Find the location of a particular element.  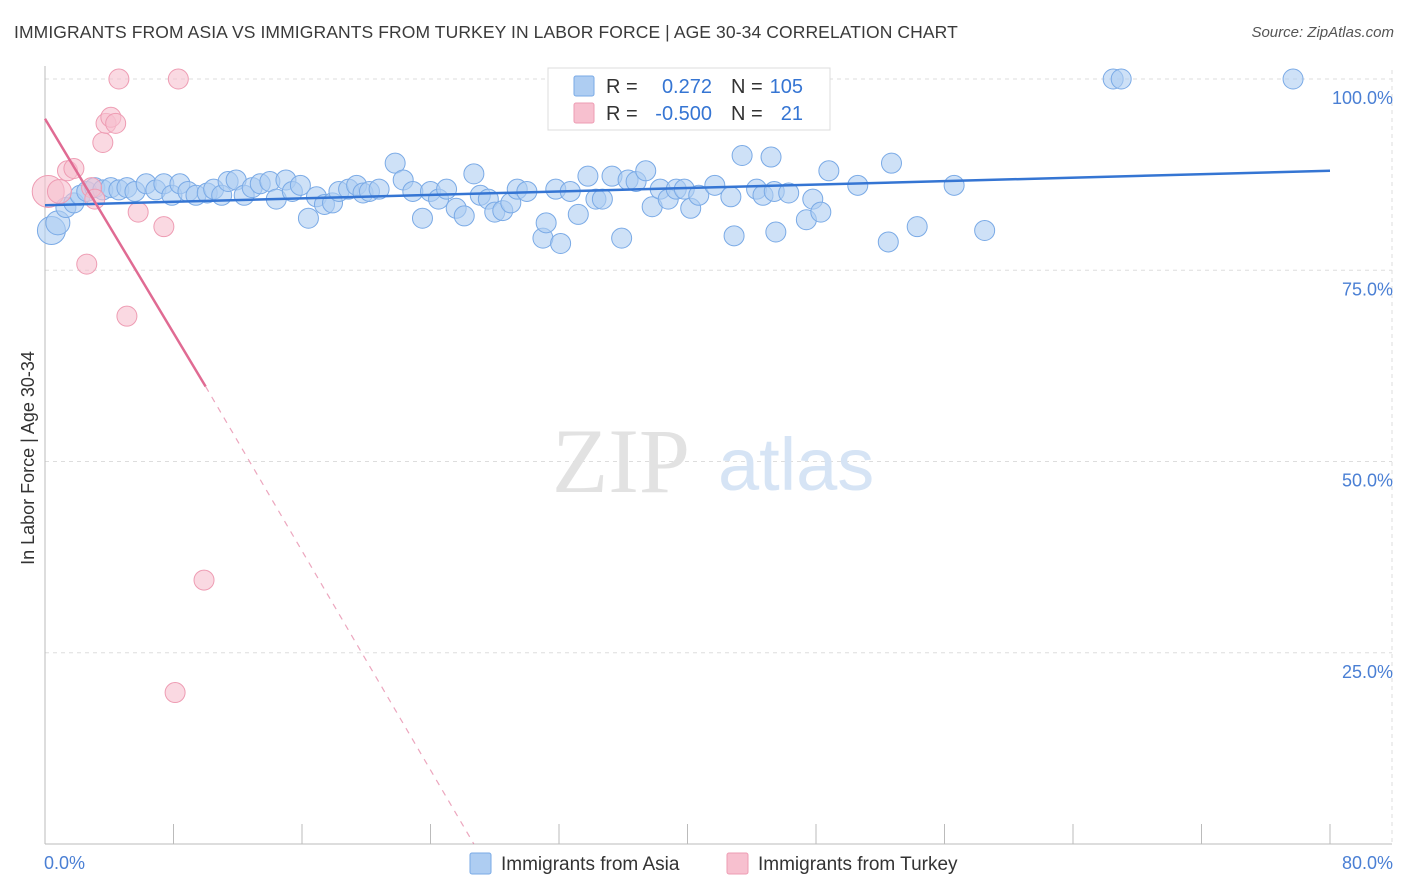

x-tick-label-max: 80.0% is located at coordinates (1367, 863).